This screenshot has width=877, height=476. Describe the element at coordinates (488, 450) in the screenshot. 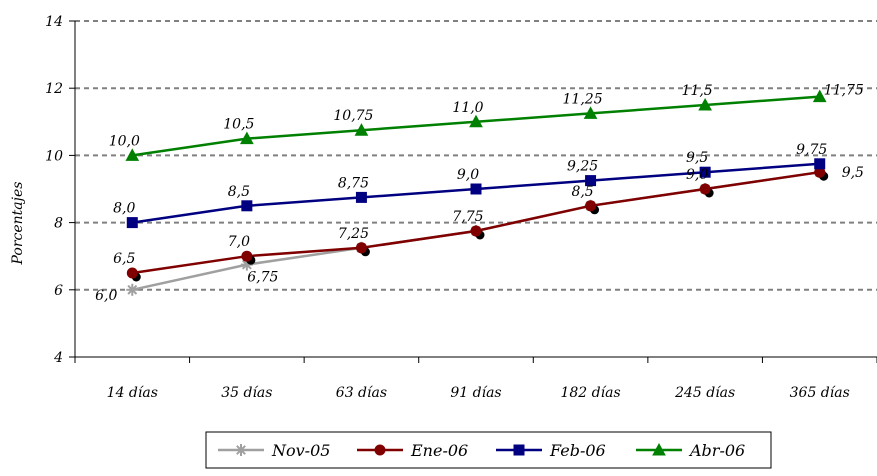

I see `legend: Nov-05 Ene-06 Feb-06 Abr-06` at that location.